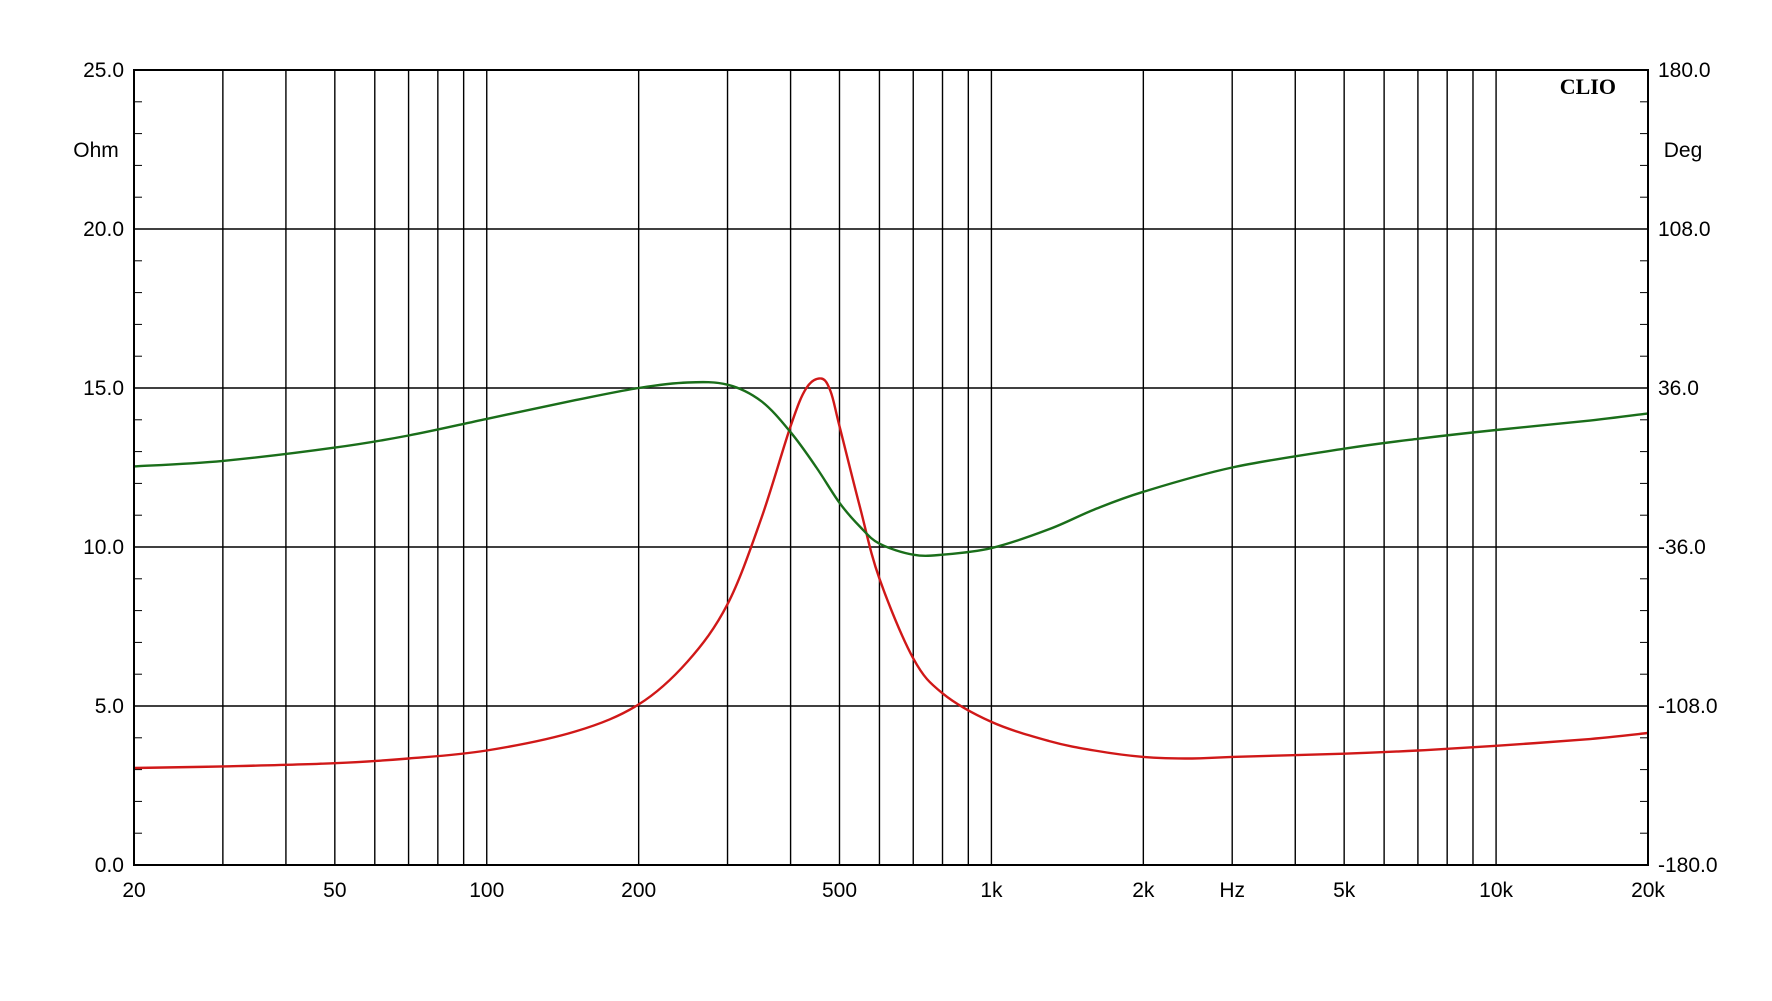  What do you see at coordinates (1648, 890) in the screenshot?
I see `x-tick-label: 20k` at bounding box center [1648, 890].